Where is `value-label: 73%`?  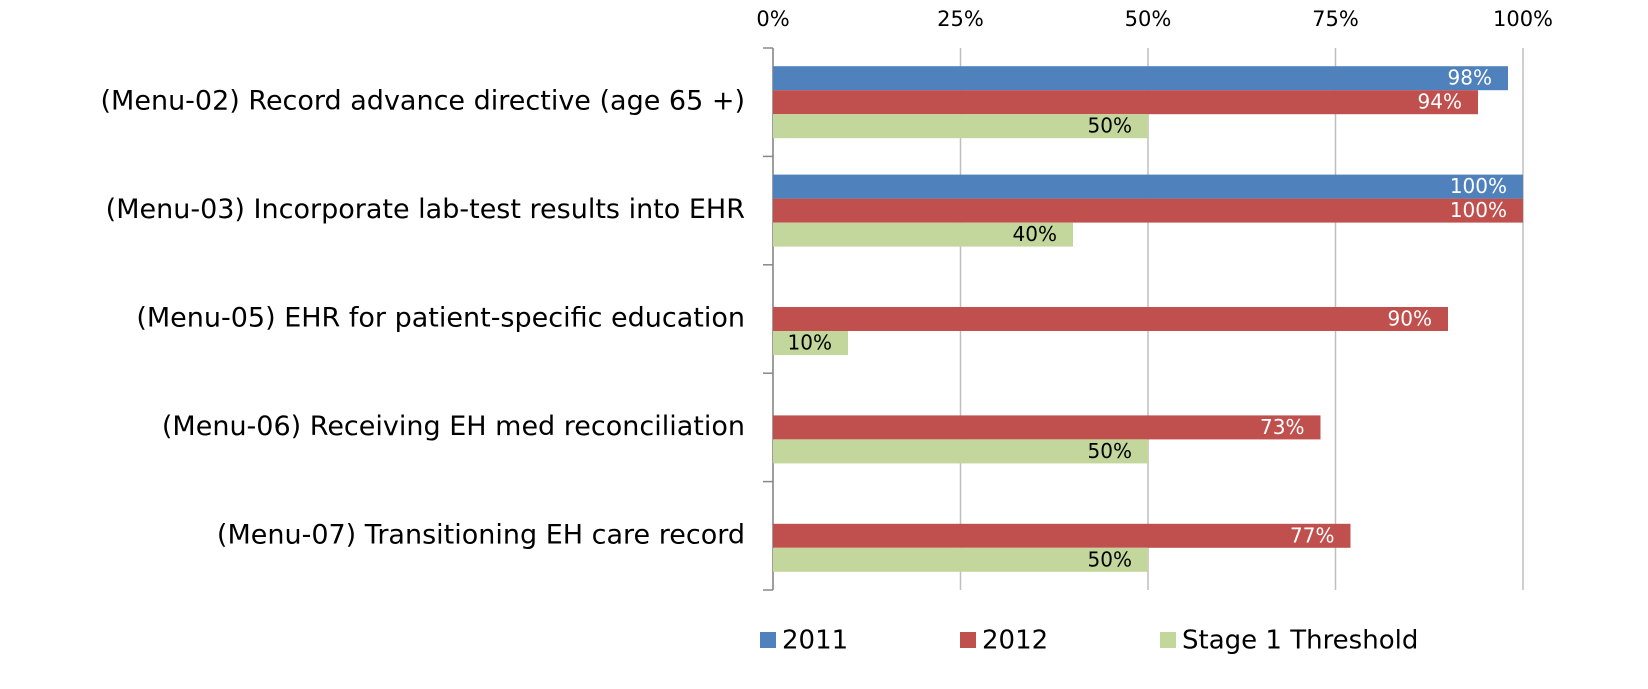
value-label: 73% is located at coordinates (1282, 427).